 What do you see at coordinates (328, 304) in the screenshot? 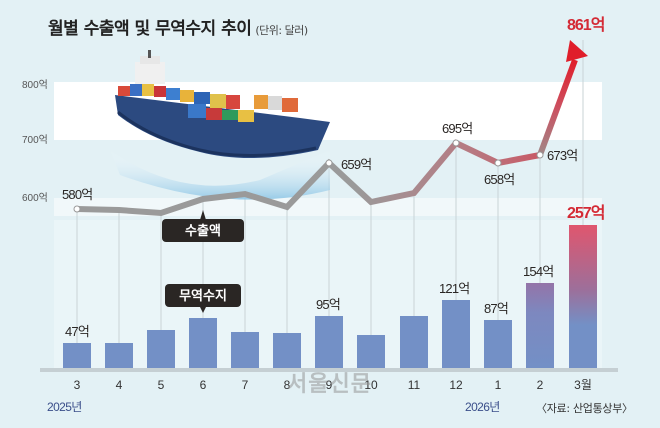
I see `bar-label-2025-09: 95억` at bounding box center [328, 304].